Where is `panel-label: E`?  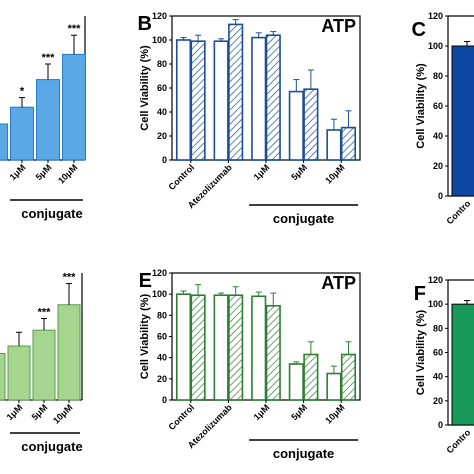 panel-label: E is located at coordinates (145, 281).